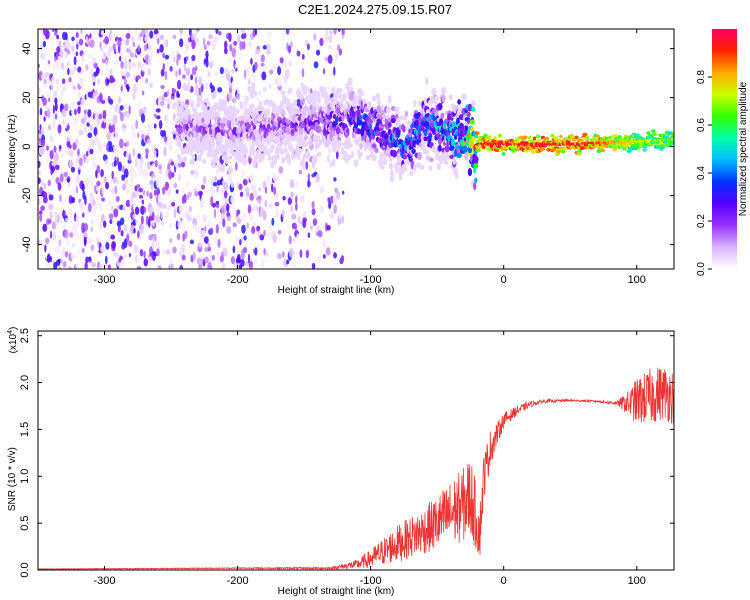  What do you see at coordinates (25, 429) in the screenshot?
I see `snr-y-tick-label: 1.5` at bounding box center [25, 429].